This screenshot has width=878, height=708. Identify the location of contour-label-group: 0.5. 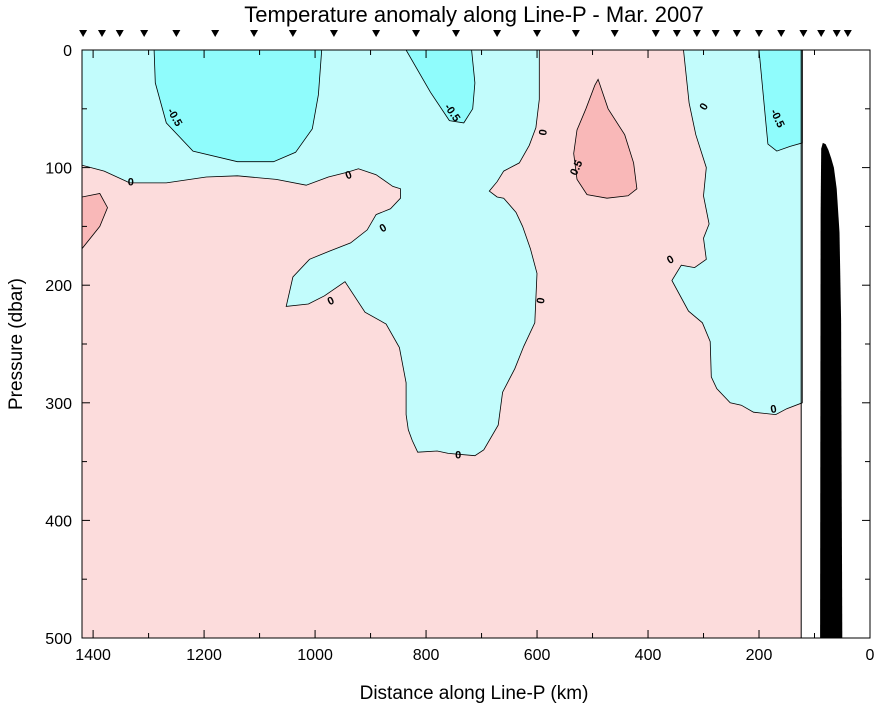
(576, 168).